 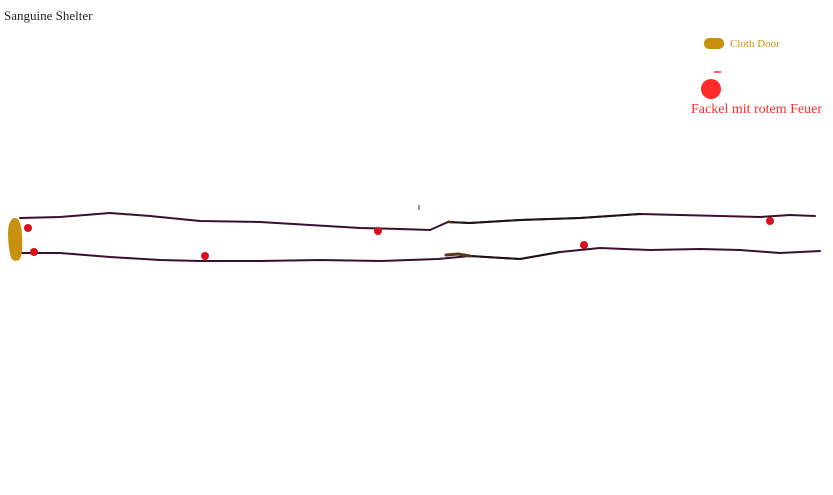 I want to click on tunnel-lower-wall-east, so click(x=515, y=256).